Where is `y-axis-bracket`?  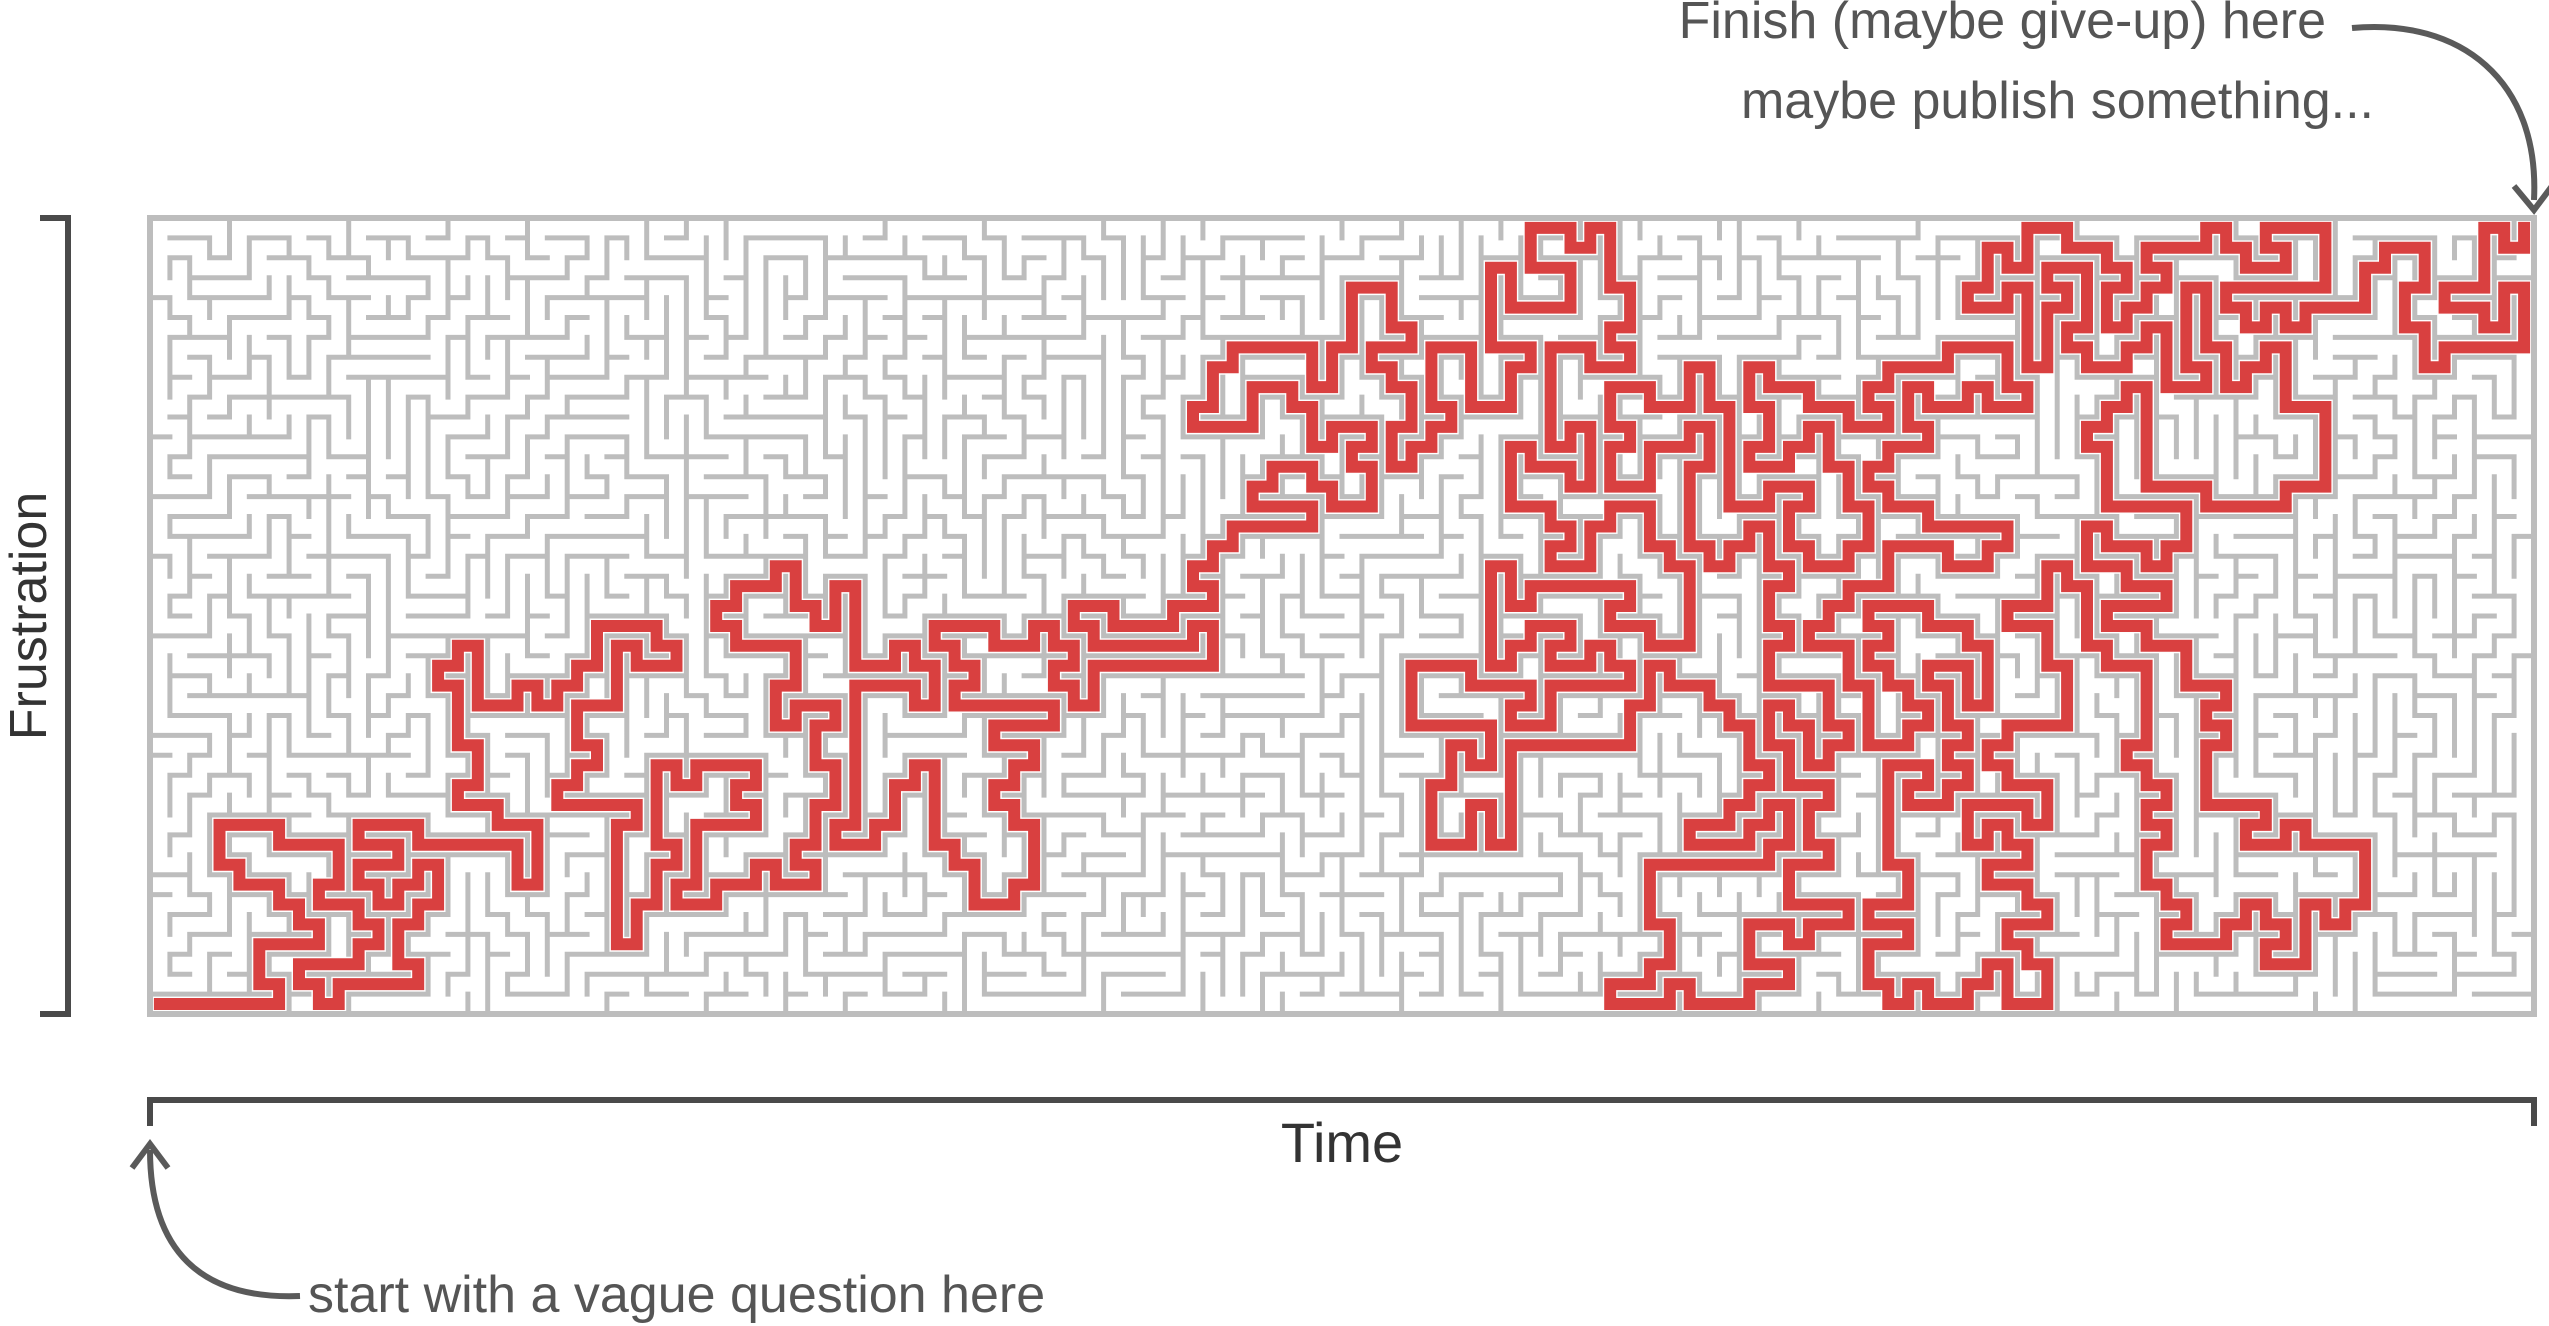
y-axis-bracket is located at coordinates (55, 616).